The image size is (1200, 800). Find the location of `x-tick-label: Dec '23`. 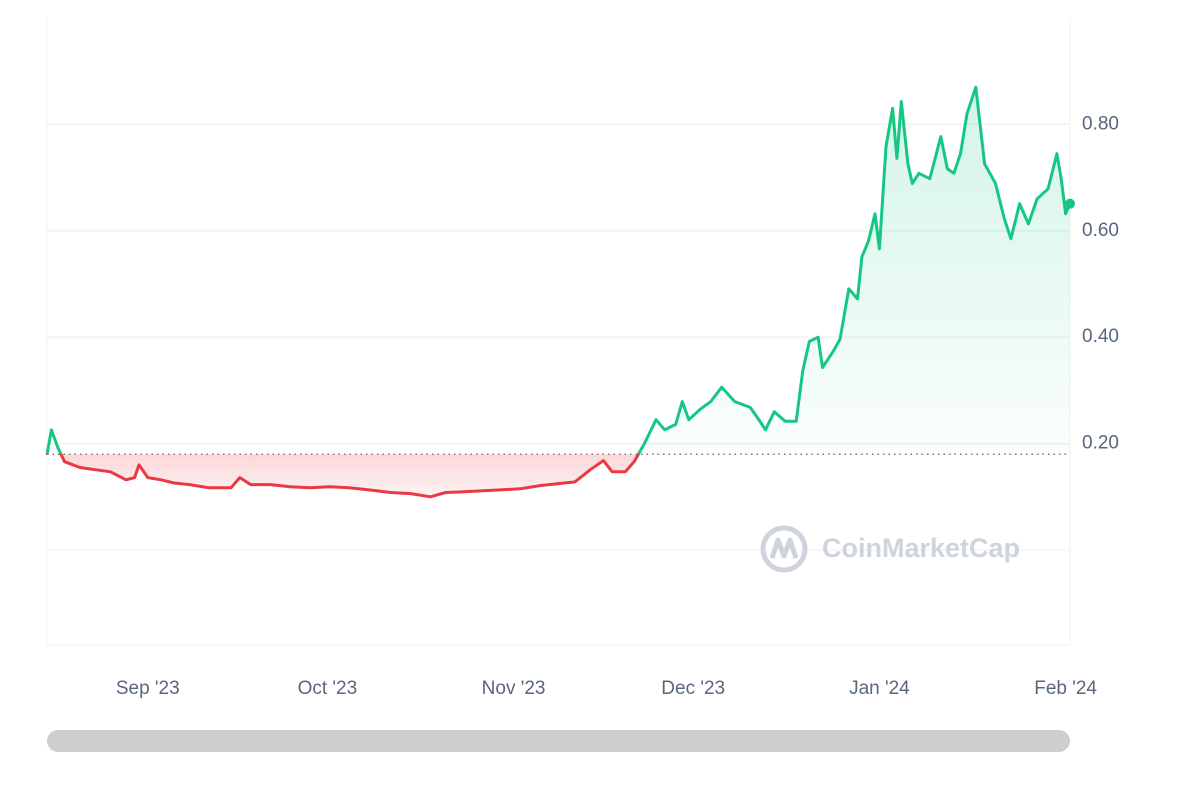

x-tick-label: Dec '23 is located at coordinates (693, 688).